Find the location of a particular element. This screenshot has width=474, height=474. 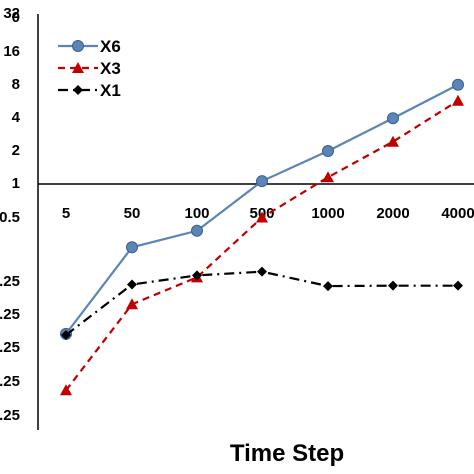

chart-legend: X6 X3 X1 is located at coordinates (89, 68).